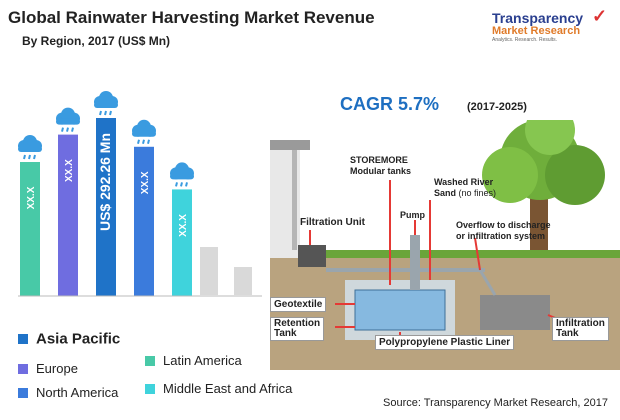 This screenshot has height=420, width=620. Describe the element at coordinates (285, 333) in the screenshot. I see `label-retention-tank-word: Tank` at that location.